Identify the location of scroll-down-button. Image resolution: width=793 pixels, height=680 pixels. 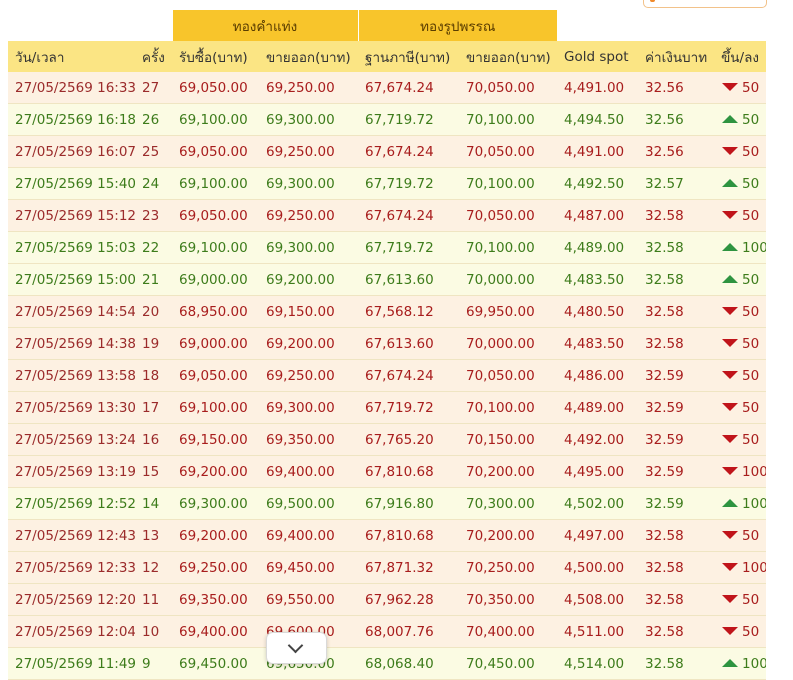
(296, 648).